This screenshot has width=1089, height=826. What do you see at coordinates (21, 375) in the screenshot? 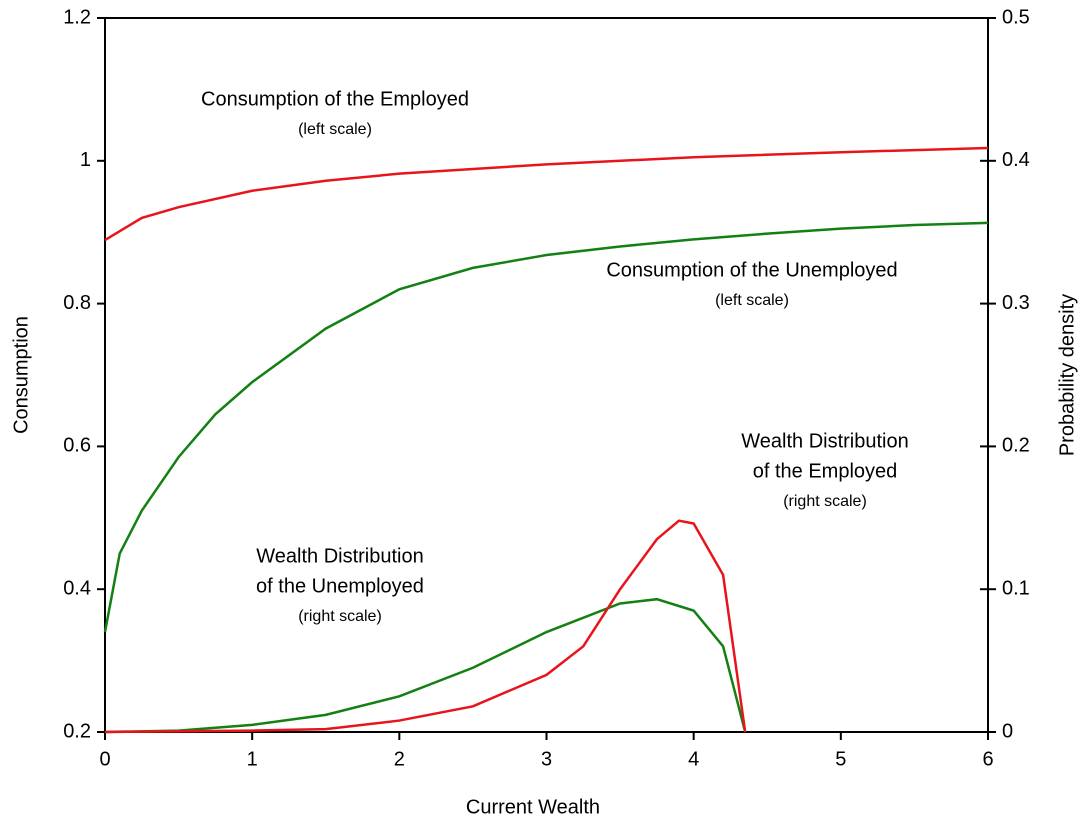
I see `y-axis-label: Consumption` at bounding box center [21, 375].